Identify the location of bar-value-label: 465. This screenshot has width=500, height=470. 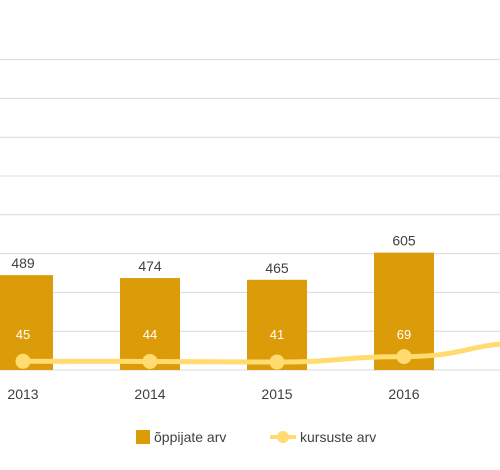
(277, 268).